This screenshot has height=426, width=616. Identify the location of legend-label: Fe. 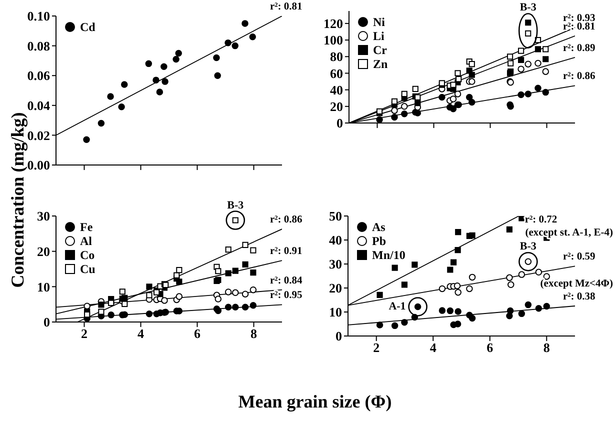
(86, 227).